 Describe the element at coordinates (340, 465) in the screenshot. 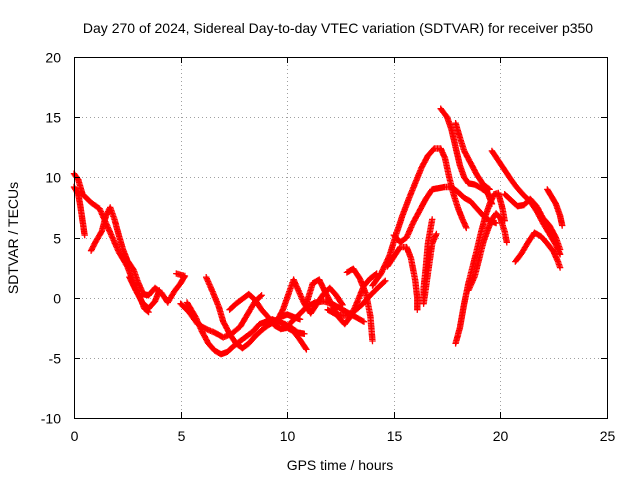

I see `x-axis-title: GPS time / hours` at that location.